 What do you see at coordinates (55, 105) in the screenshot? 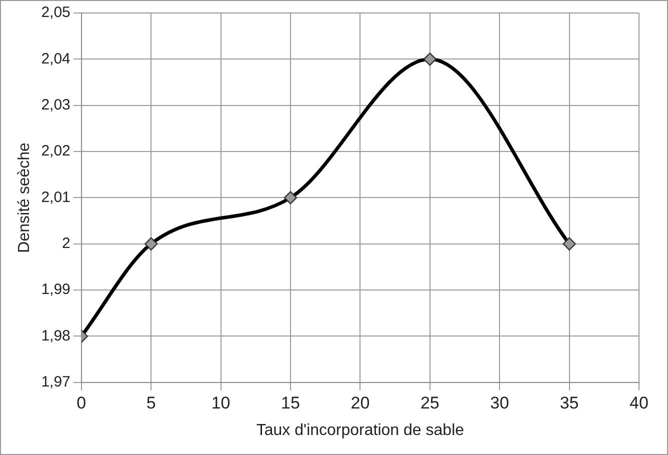
I see `y-tick-label: 2,03` at bounding box center [55, 105].